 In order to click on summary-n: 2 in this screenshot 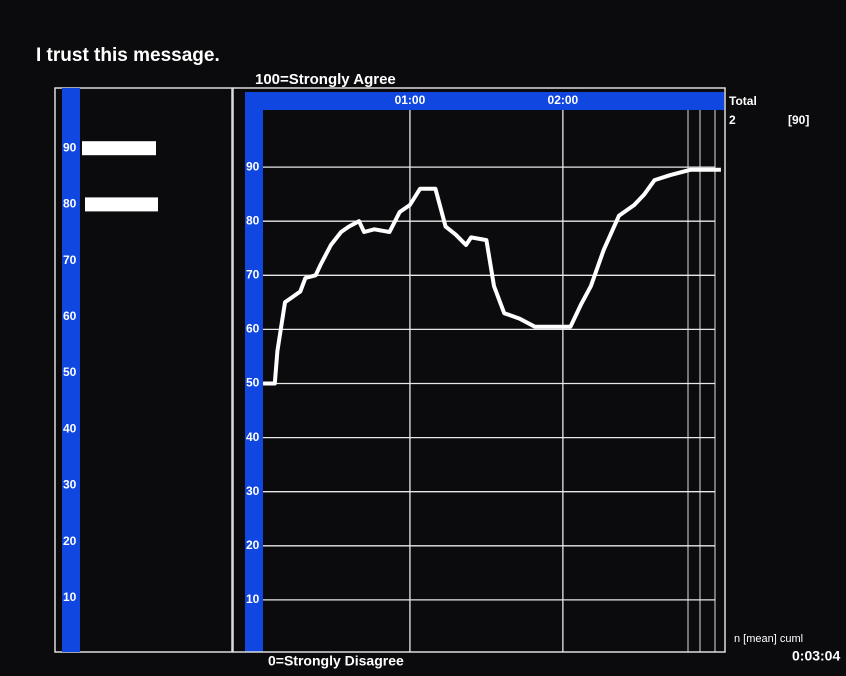, I will do `click(732, 120)`.